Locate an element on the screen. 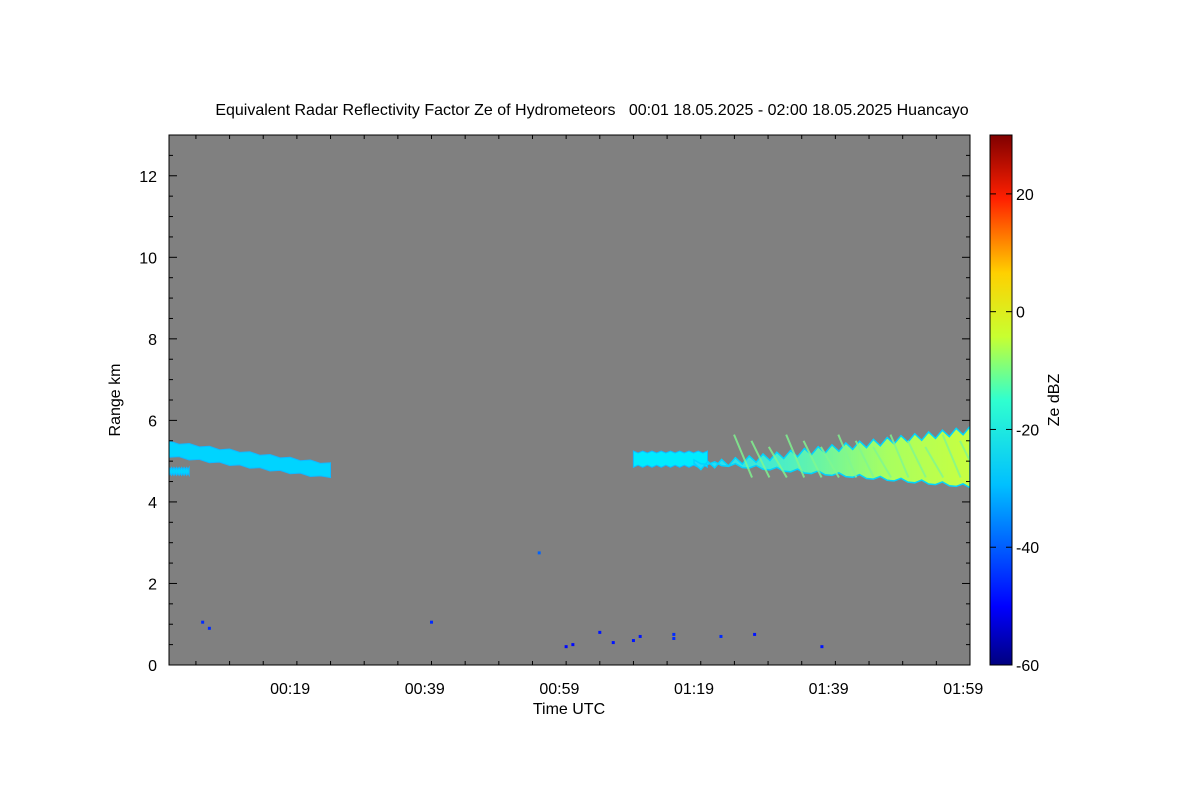  x-tick-label: 01:39 is located at coordinates (829, 689).